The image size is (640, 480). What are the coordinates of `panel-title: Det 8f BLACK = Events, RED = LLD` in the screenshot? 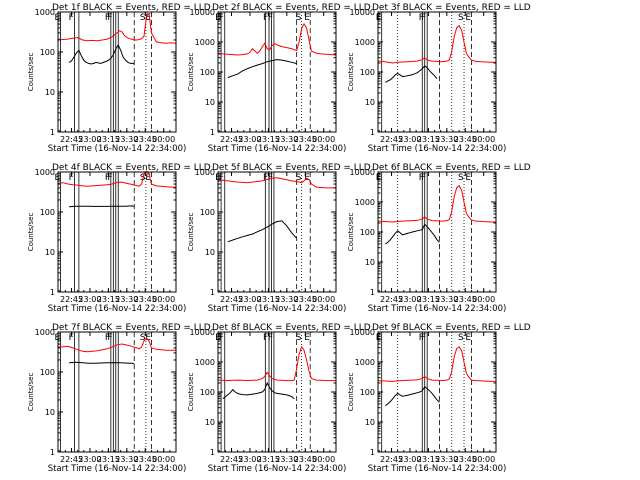 It's located at (291, 328).